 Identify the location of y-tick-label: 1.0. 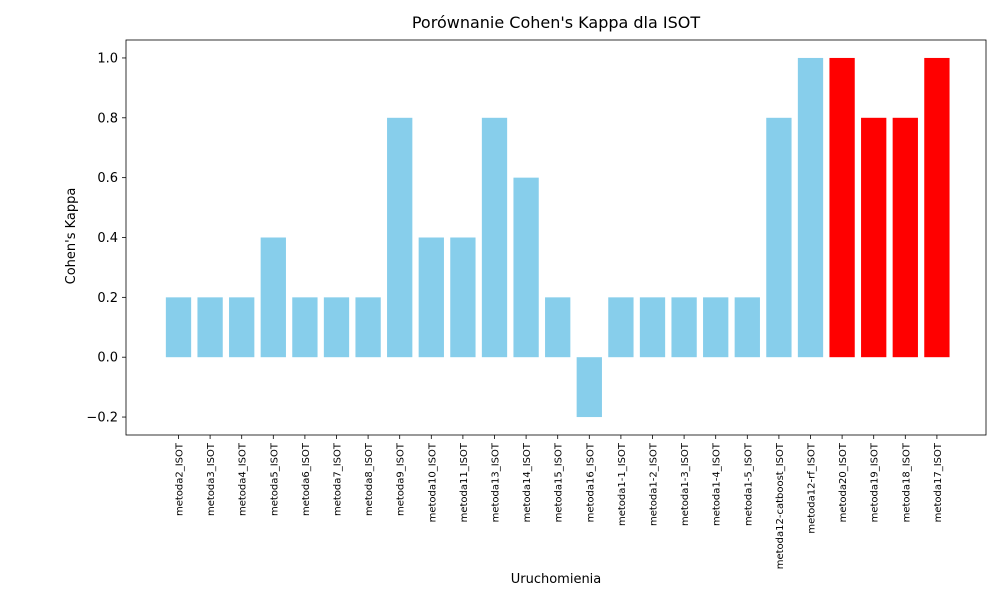
(107, 58).